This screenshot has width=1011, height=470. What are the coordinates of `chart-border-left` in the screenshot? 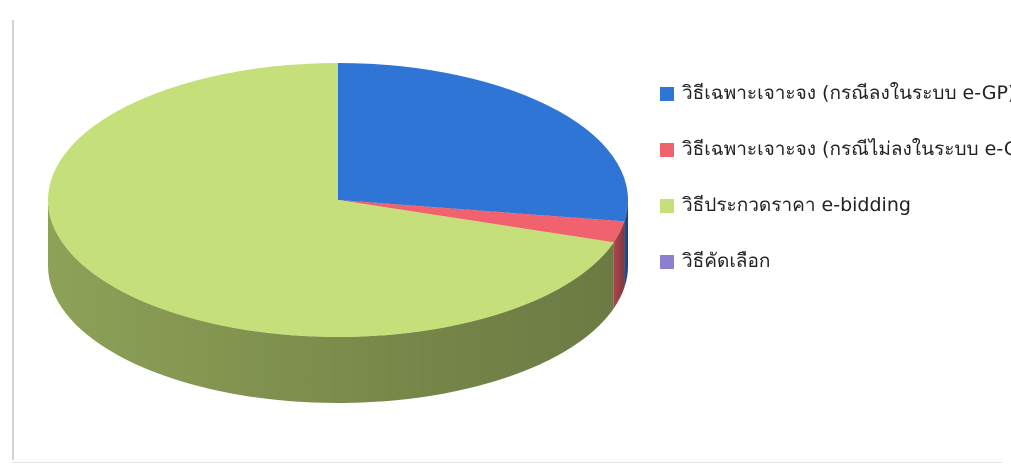 It's located at (13, 240).